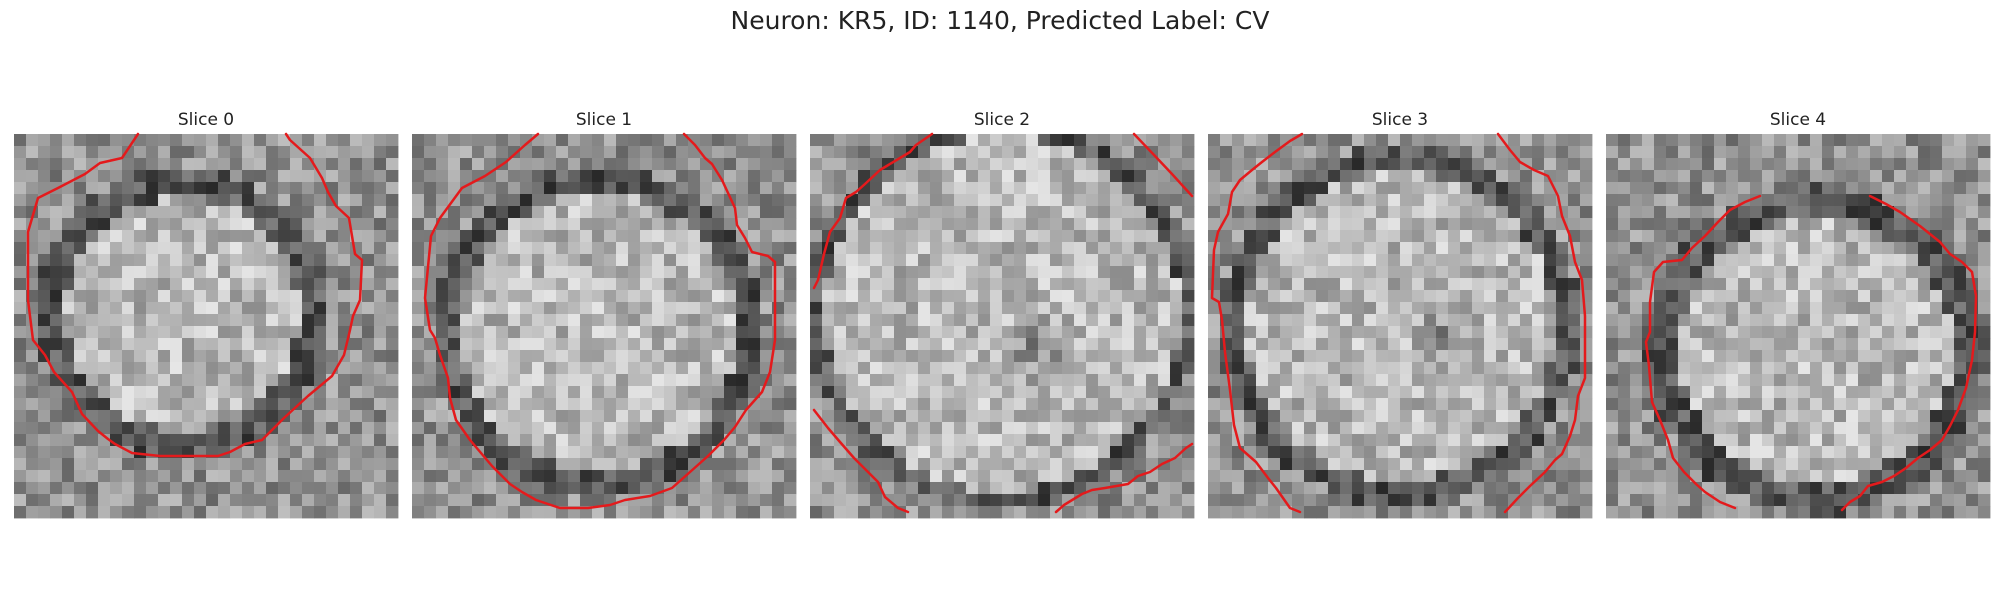 The height and width of the screenshot is (600, 2000). What do you see at coordinates (1002, 120) in the screenshot?
I see `panel-title-slice-2: Slice 2` at bounding box center [1002, 120].